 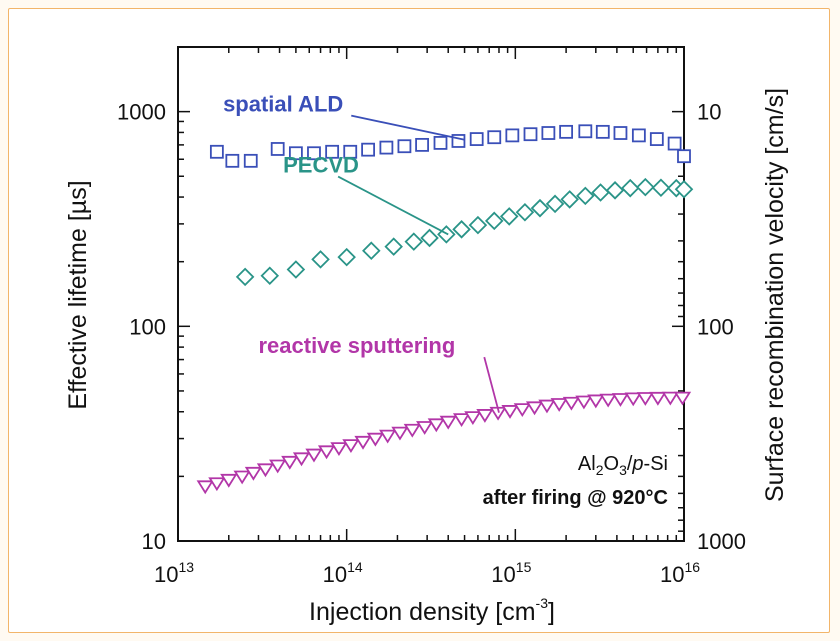 What do you see at coordinates (721, 541) in the screenshot?
I see `y-right-tick-label: 1000` at bounding box center [721, 541].